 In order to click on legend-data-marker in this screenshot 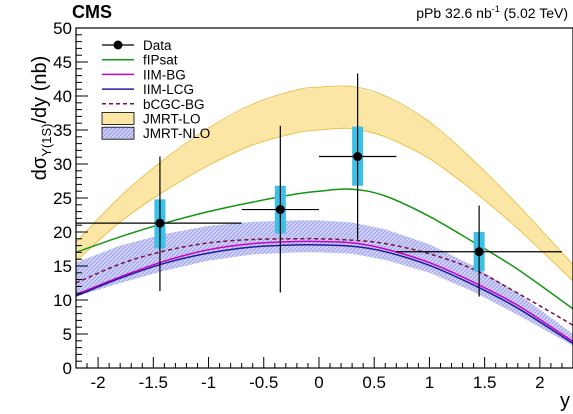, I will do `click(118, 45)`.